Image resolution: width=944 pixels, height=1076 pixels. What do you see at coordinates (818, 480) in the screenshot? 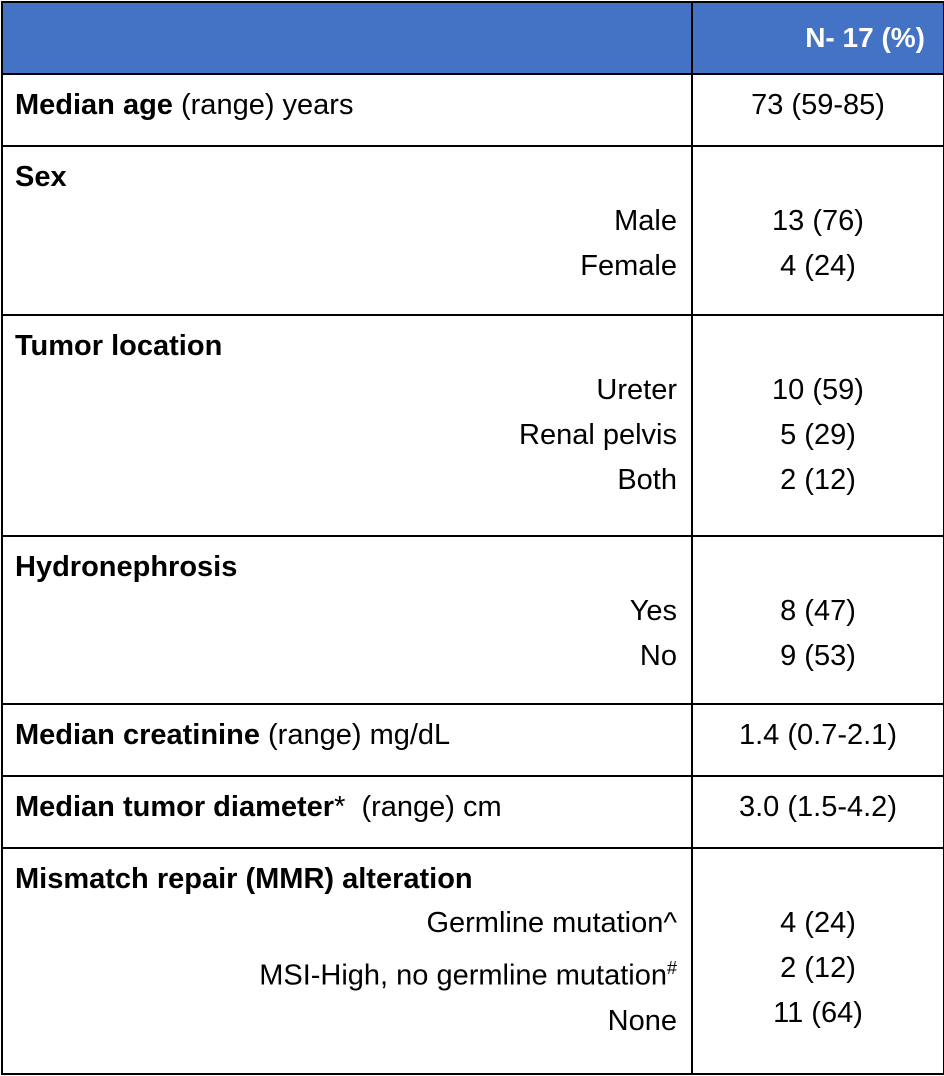
I see `location-item-both-value: 2 (12)` at bounding box center [818, 480].